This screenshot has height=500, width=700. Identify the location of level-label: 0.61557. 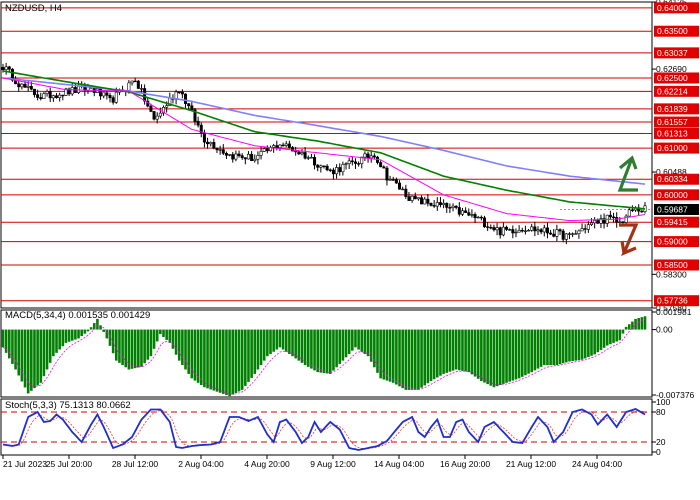
(672, 122).